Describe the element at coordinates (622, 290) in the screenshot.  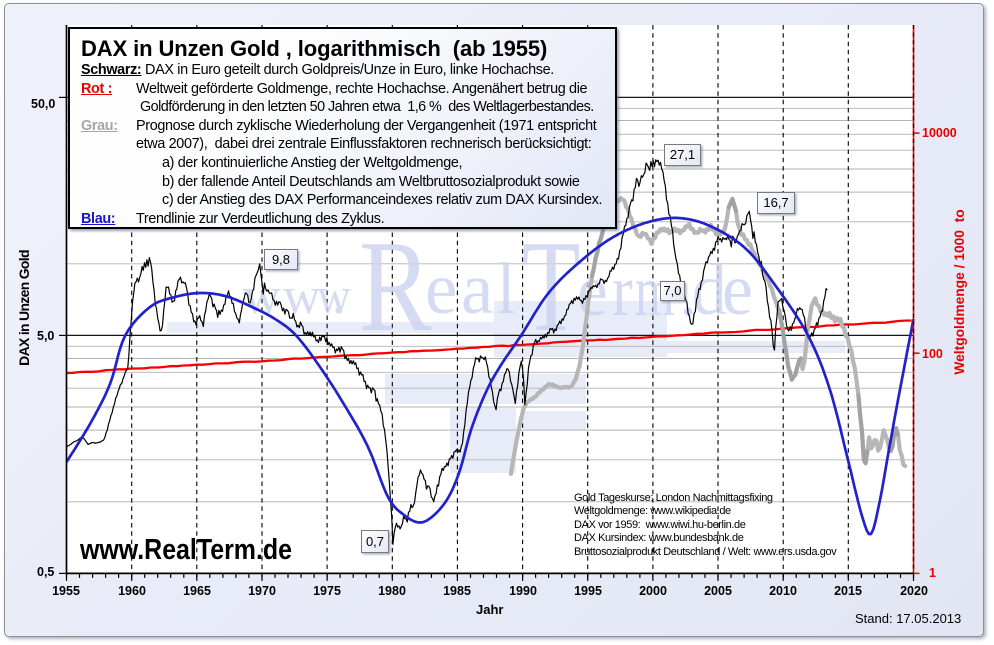
I see `svg-text: r` at that location.